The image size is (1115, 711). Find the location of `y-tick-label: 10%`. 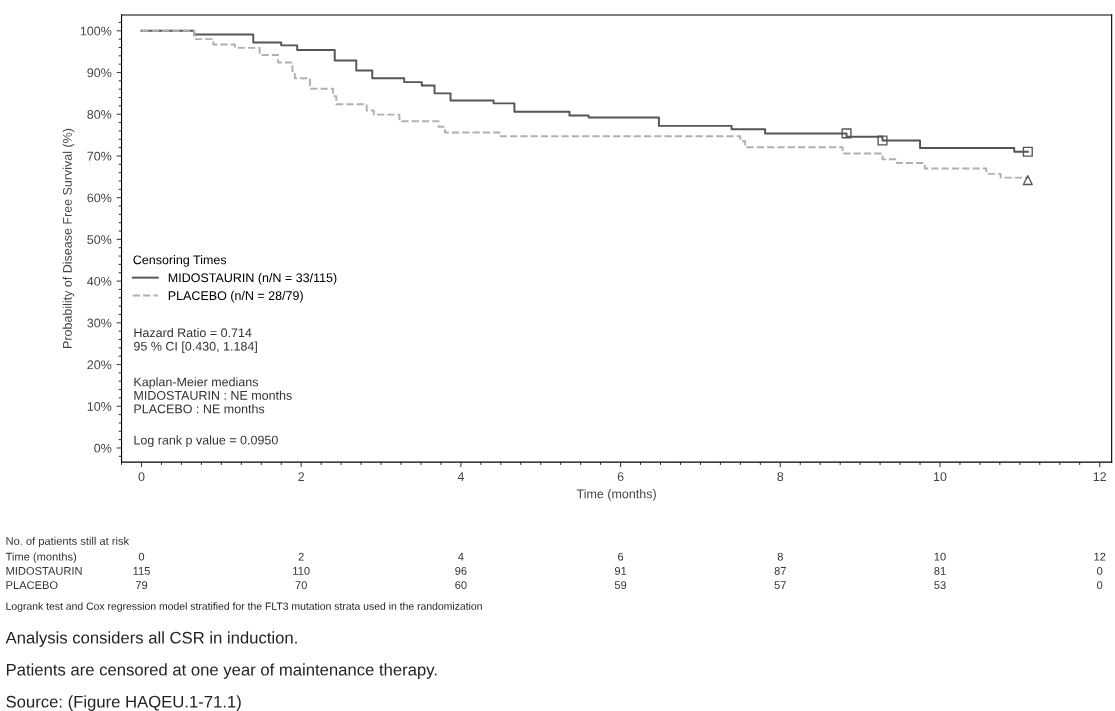

y-tick-label: 10% is located at coordinates (99, 406).